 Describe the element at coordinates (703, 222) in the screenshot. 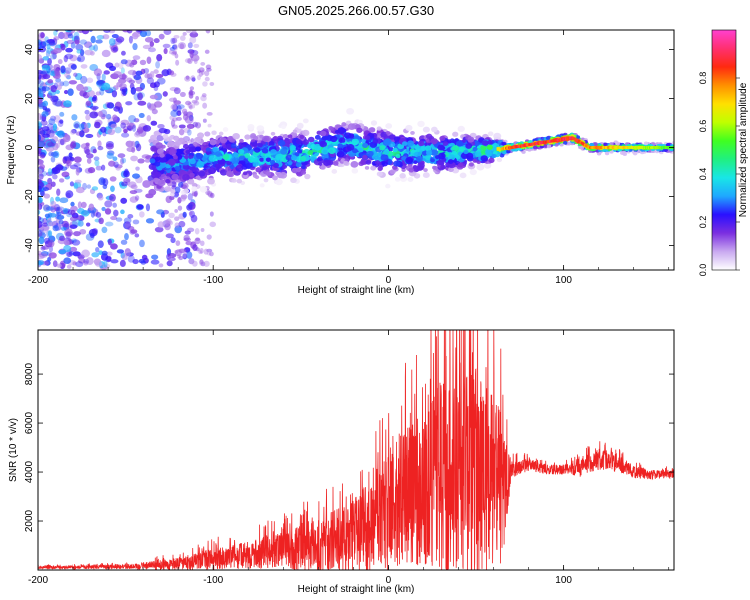

I see `colorbar-tick-label: 0.2` at that location.